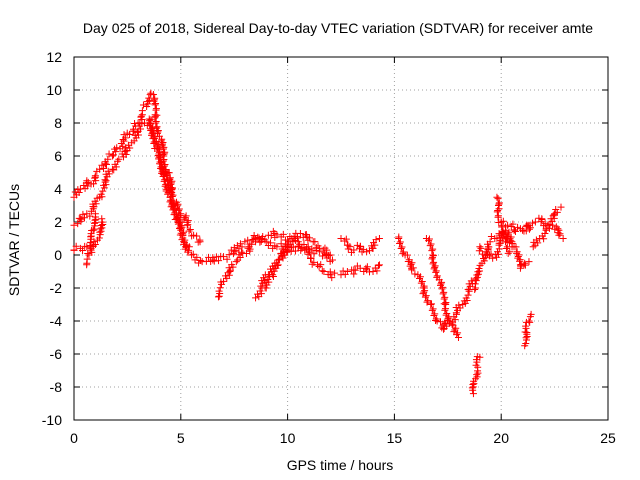 The image size is (640, 480). I want to click on y-tick-label: 10, so click(54, 90).